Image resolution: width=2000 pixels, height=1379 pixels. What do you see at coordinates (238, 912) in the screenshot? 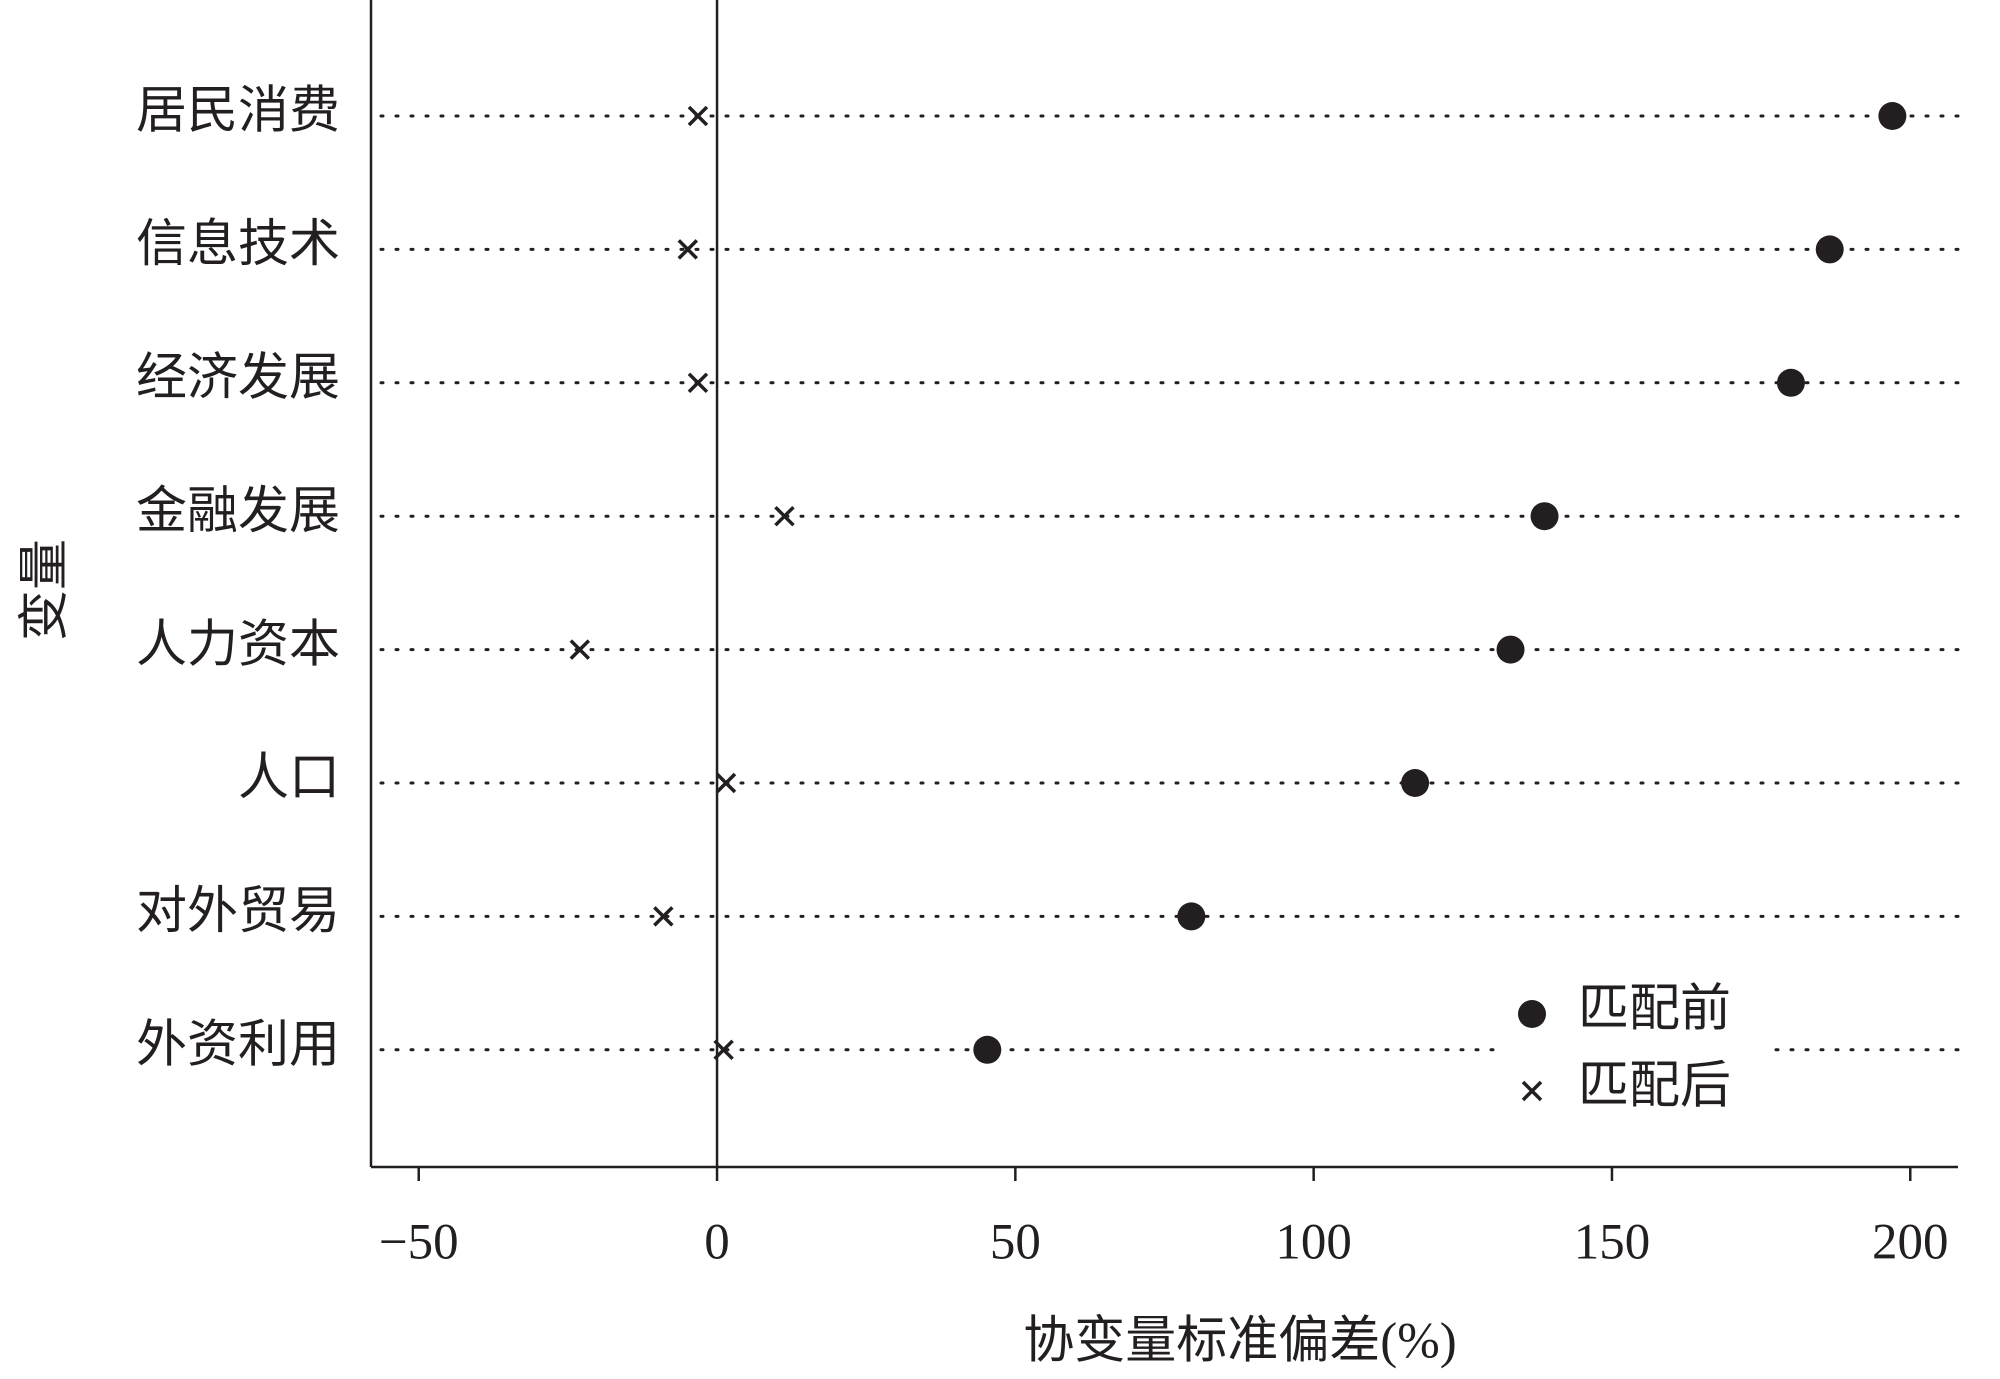
I see `y-tick-label: 对外贸易` at bounding box center [238, 912].